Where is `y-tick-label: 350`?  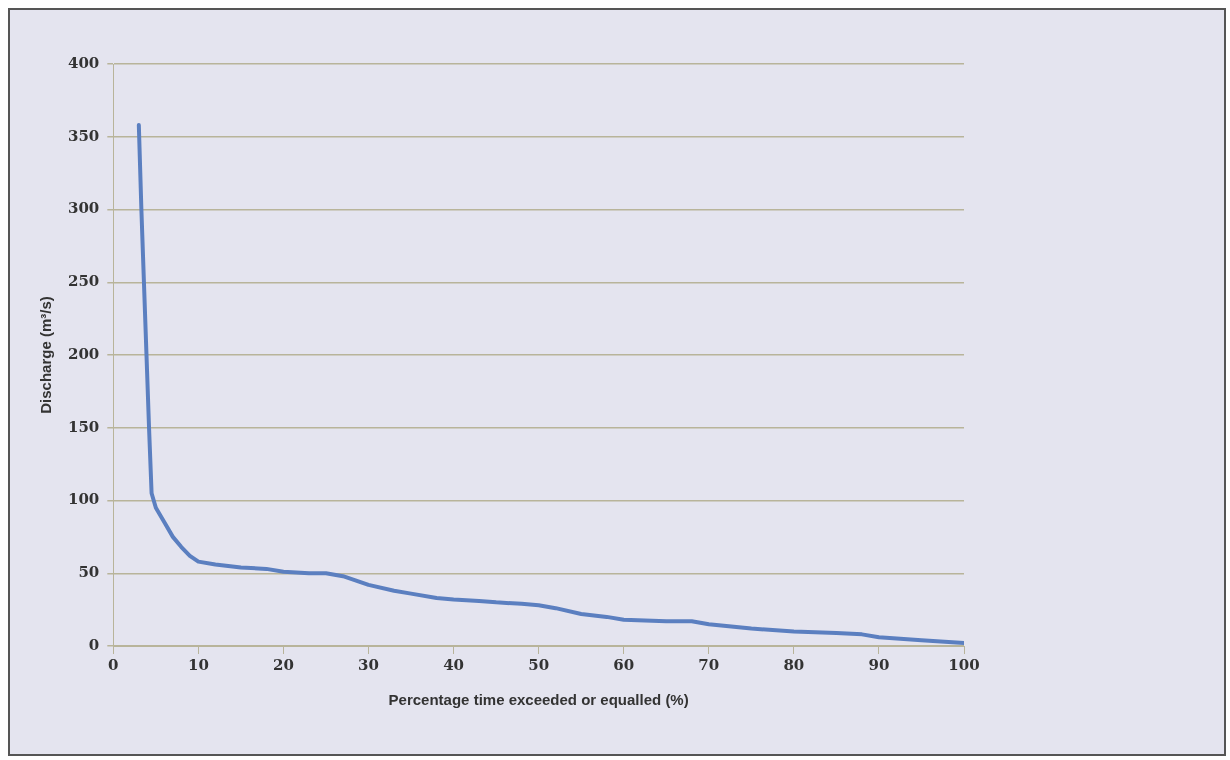
y-tick-label: 350 is located at coordinates (84, 135).